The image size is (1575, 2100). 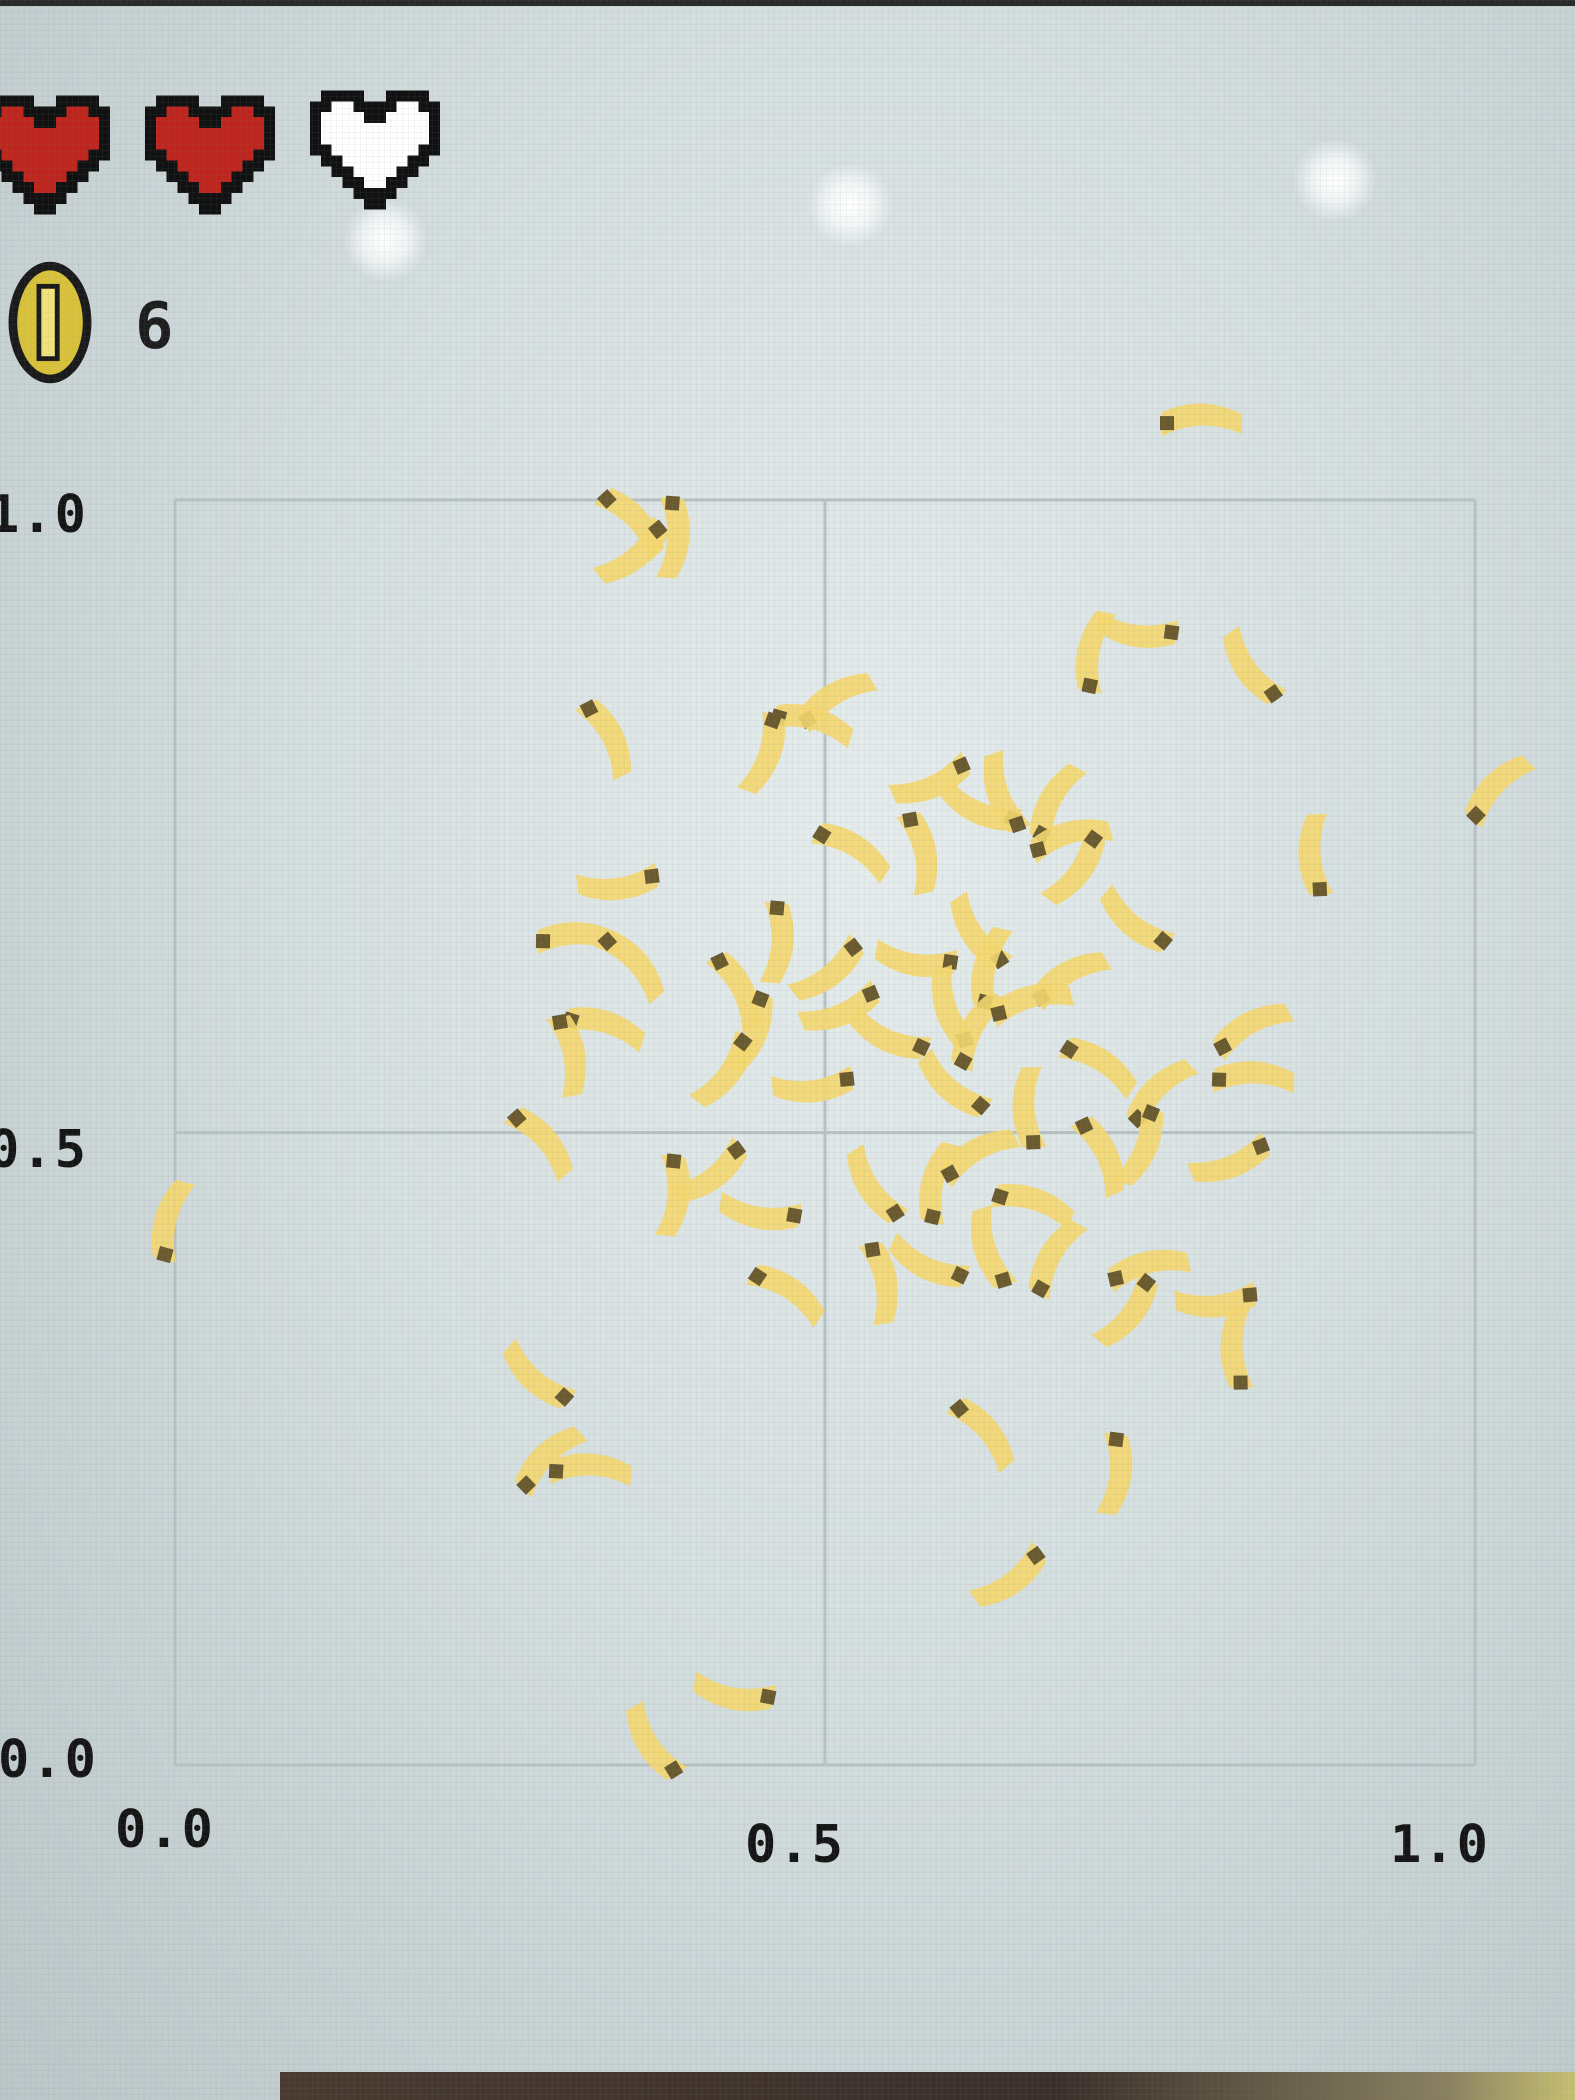 What do you see at coordinates (795, 1845) in the screenshot?
I see `x-tick-label: 0.5` at bounding box center [795, 1845].